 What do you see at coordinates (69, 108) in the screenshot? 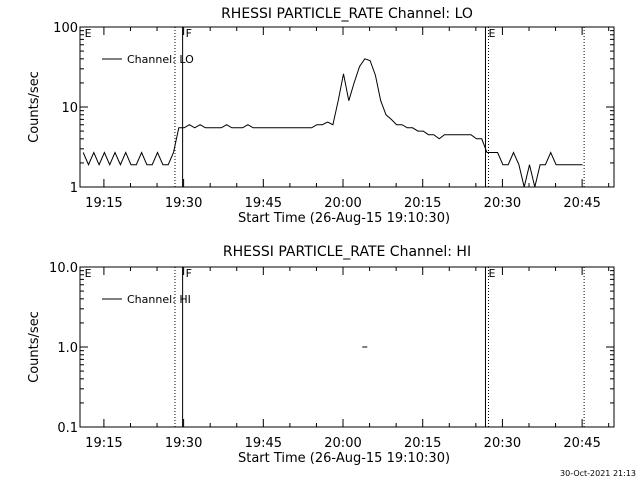
I see `y-tick-label: 10` at bounding box center [69, 108].